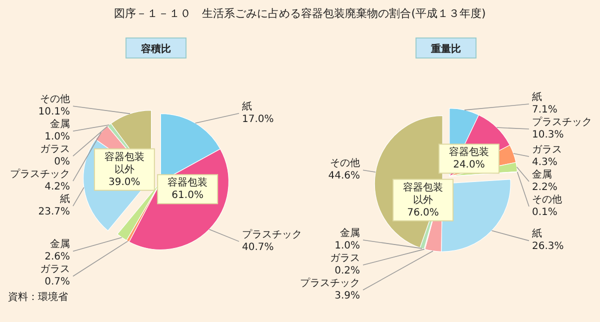  What do you see at coordinates (545, 162) in the screenshot?
I see `data-label: 4.3%` at bounding box center [545, 162].